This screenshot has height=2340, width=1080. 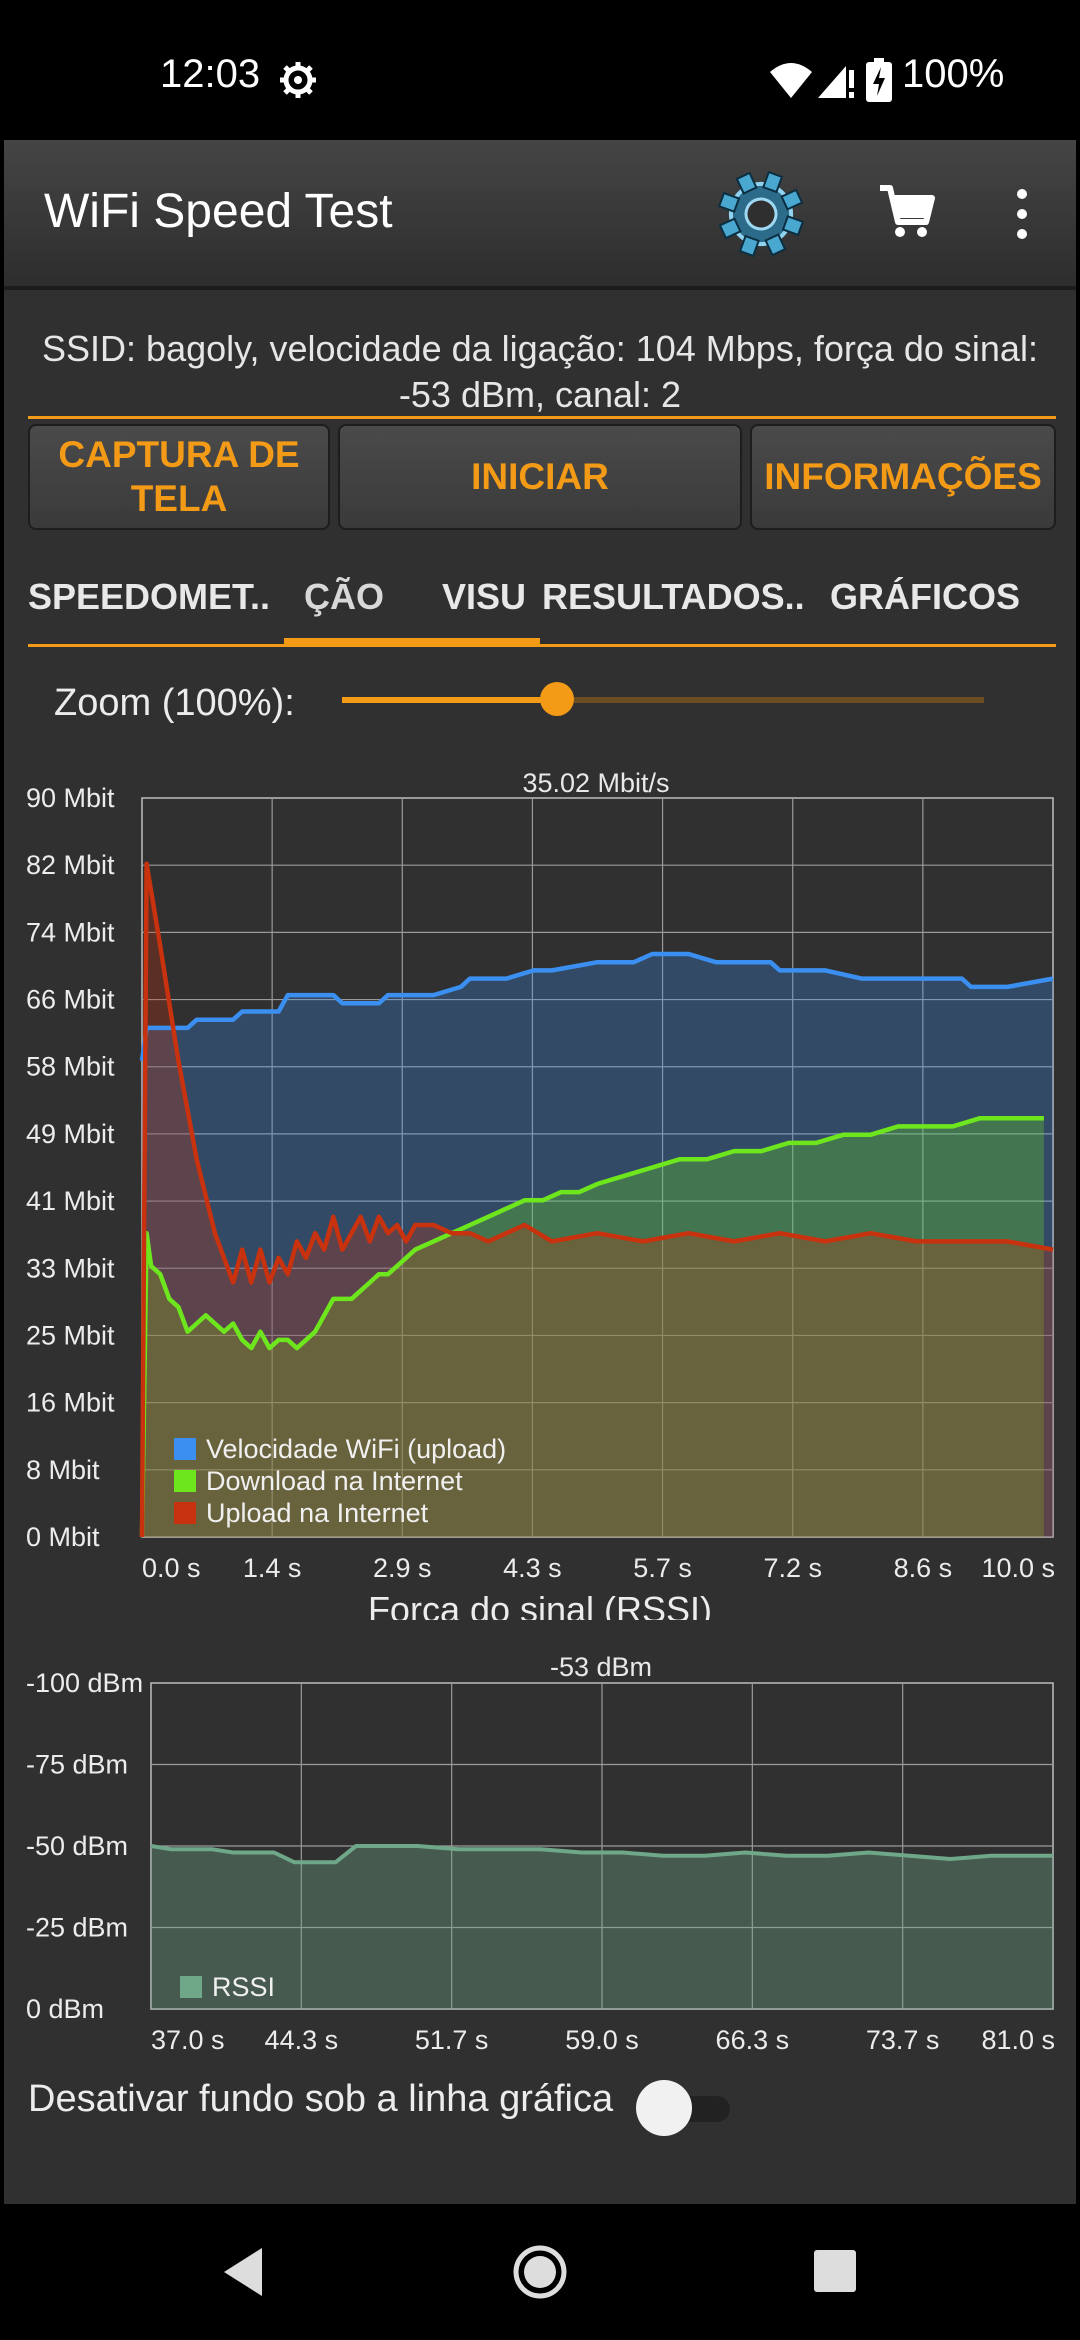 What do you see at coordinates (542, 645) in the screenshot?
I see `tab-divider` at bounding box center [542, 645].